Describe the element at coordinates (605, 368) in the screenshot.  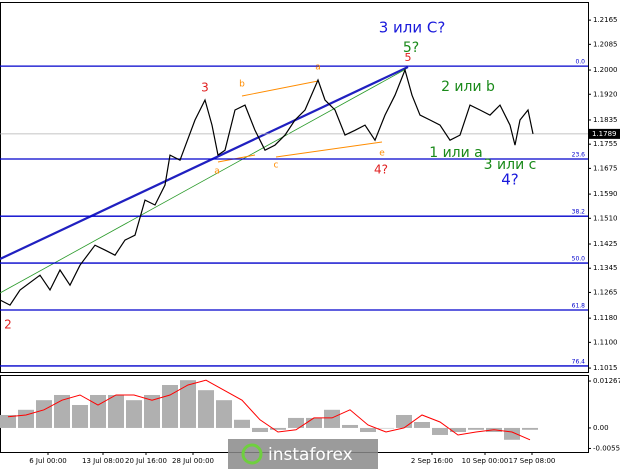
I see `y-tick-label: 1.1015` at that location.